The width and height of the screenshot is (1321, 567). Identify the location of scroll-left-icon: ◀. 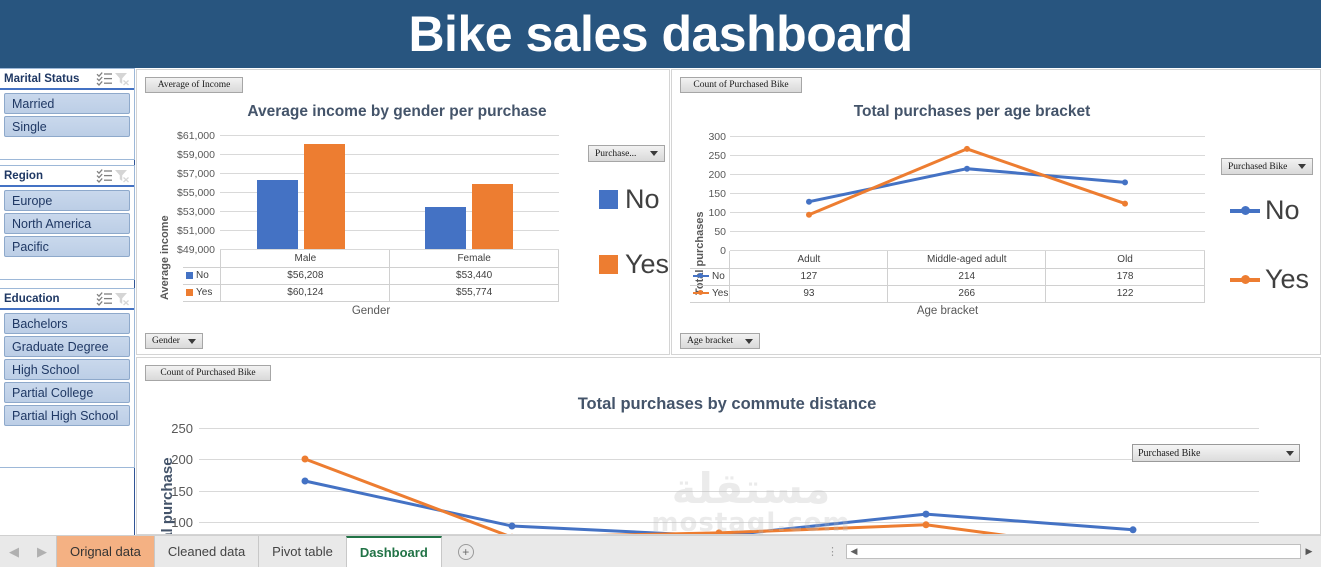
(854, 551).